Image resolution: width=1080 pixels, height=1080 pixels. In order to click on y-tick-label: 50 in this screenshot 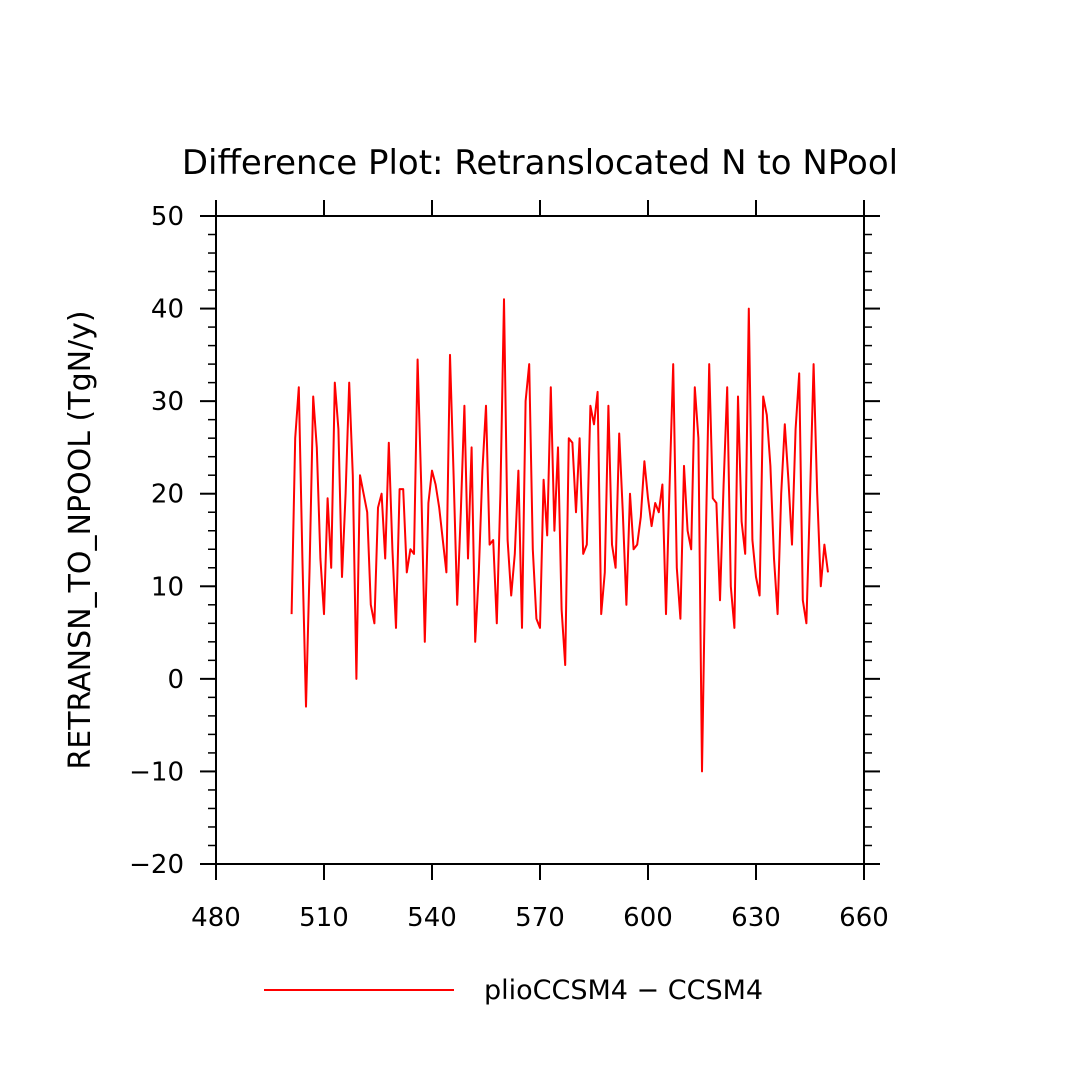, I will do `click(167, 217)`.